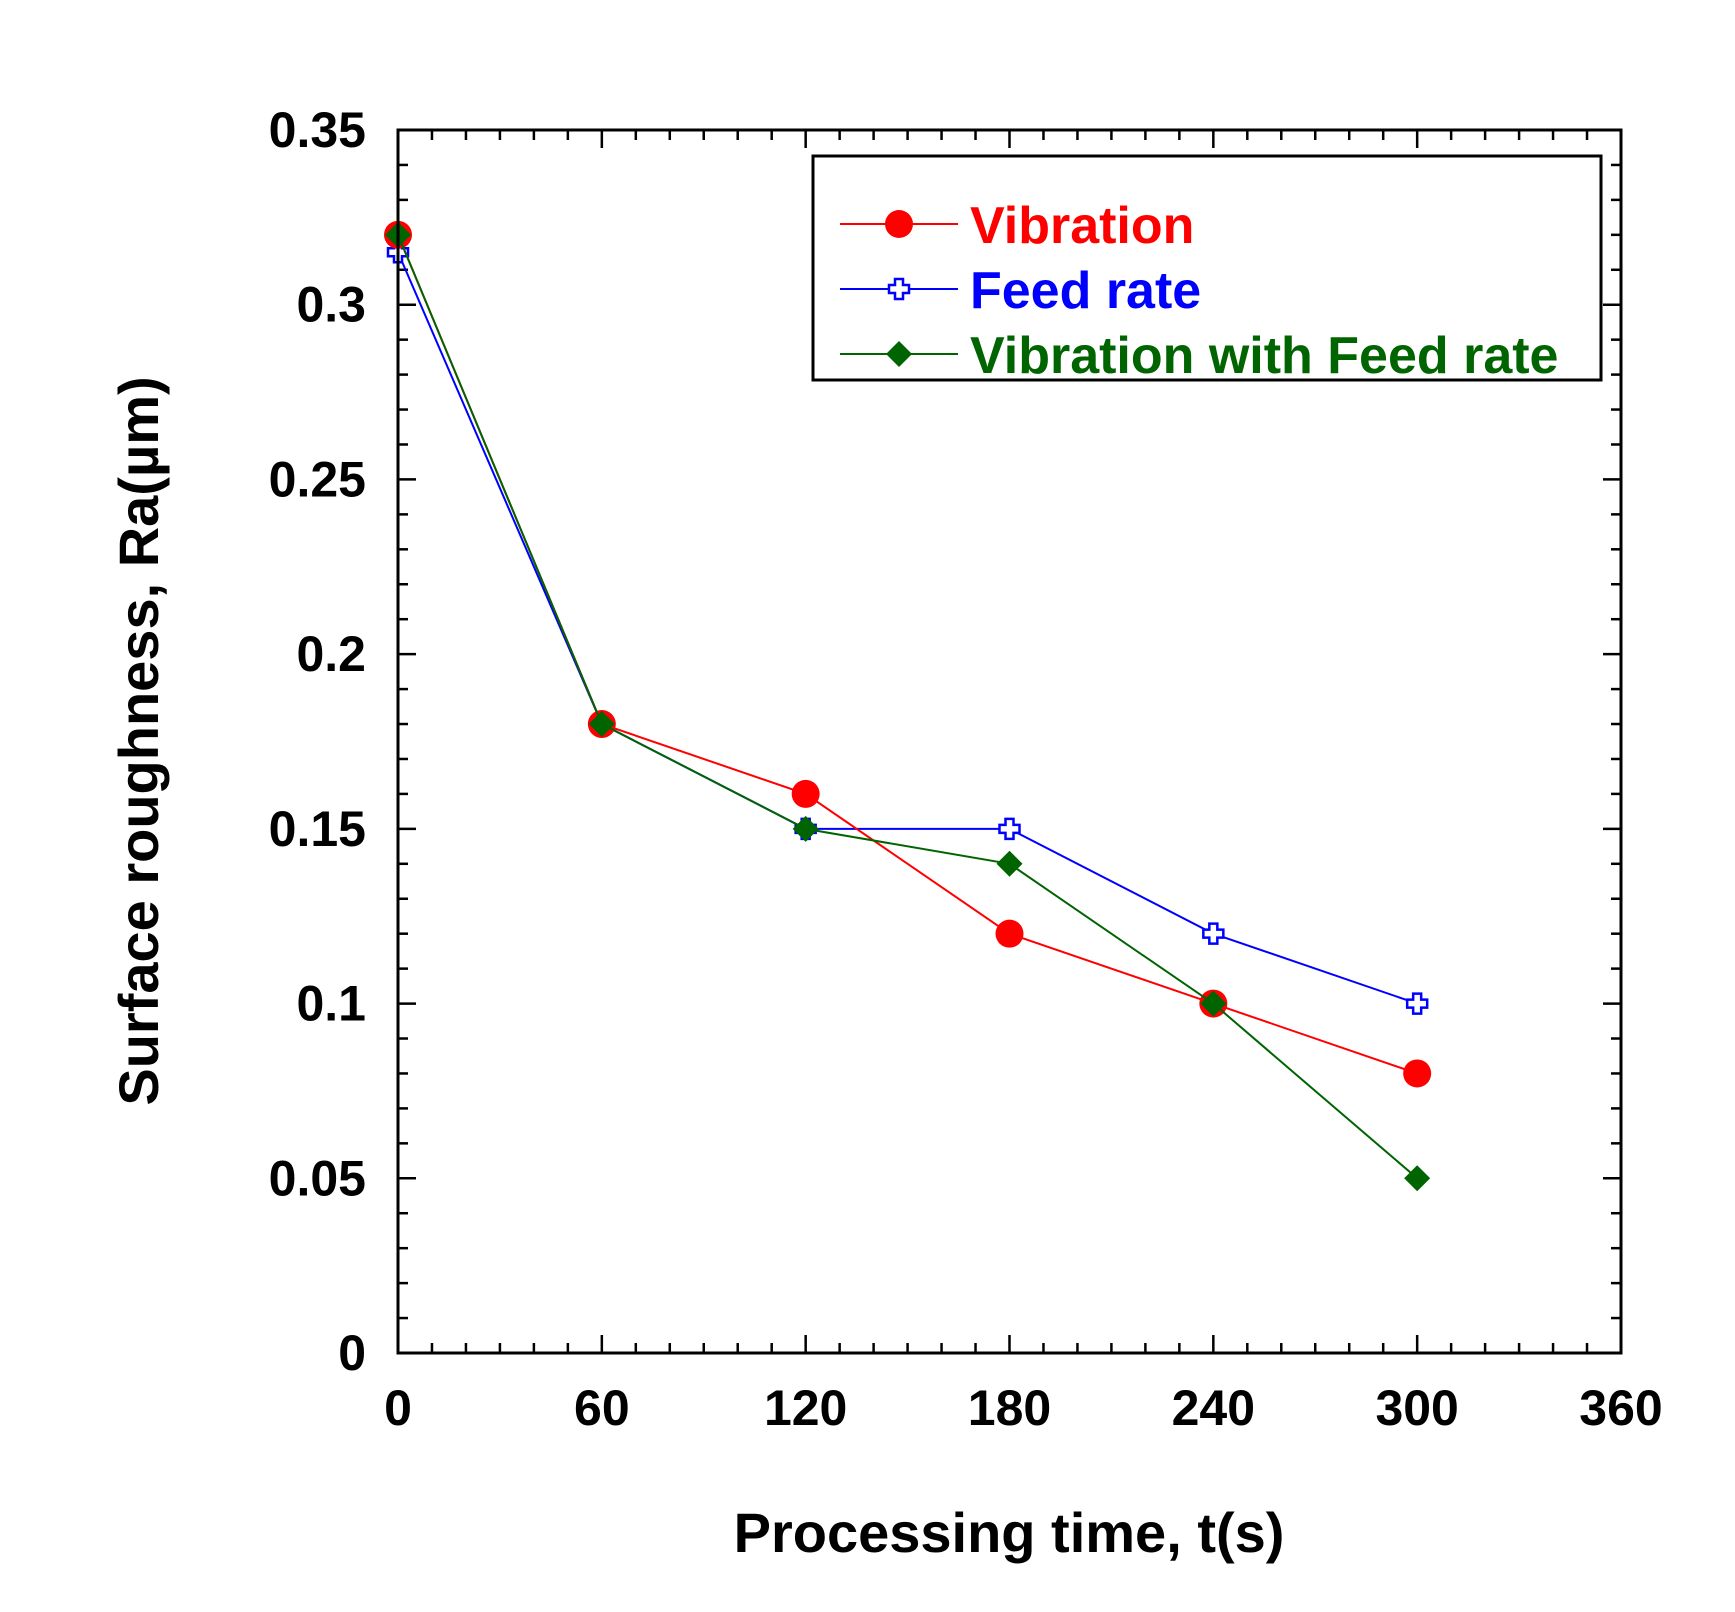 The image size is (1735, 1612). I want to click on legend-item: Feed rate, so click(1020, 291).